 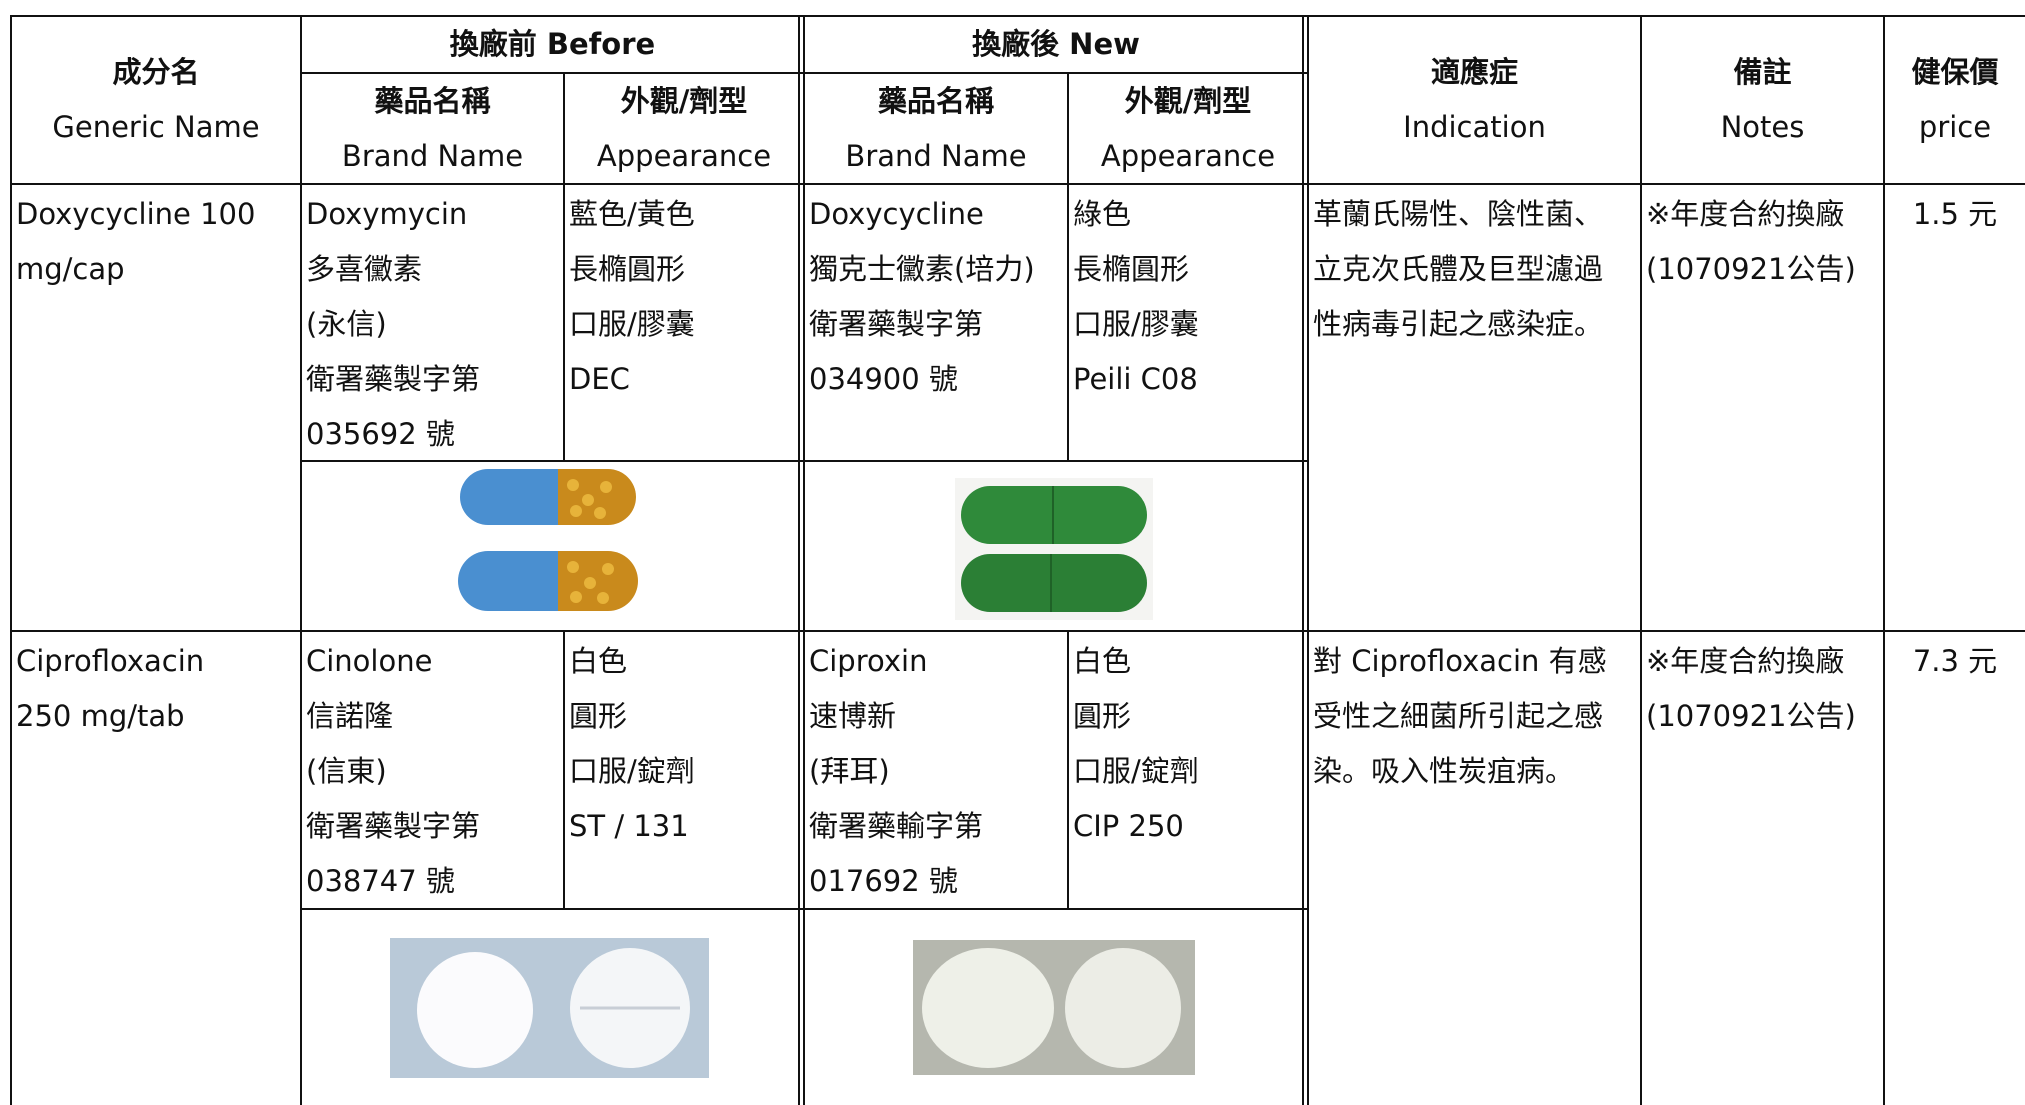 What do you see at coordinates (1458, 214) in the screenshot?
I see `cell-text: 革蘭氏陽性、陰性菌、` at bounding box center [1458, 214].